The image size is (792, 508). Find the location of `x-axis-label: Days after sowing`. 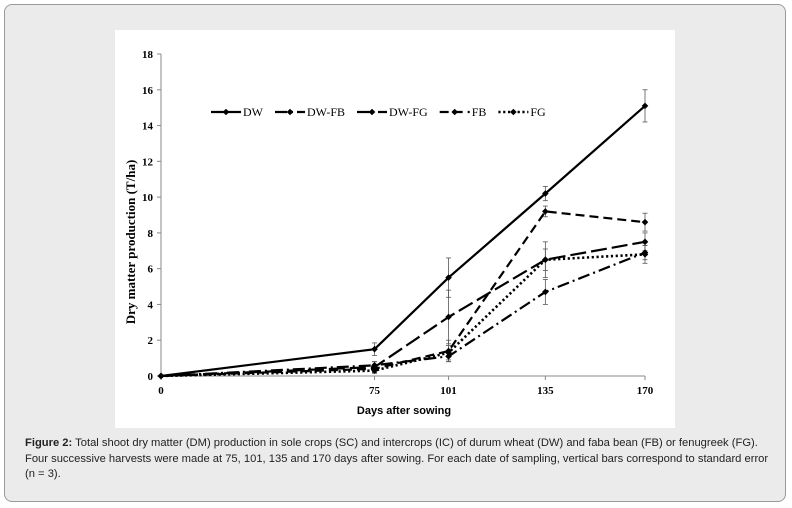

x-axis-label: Days after sowing is located at coordinates (404, 411).